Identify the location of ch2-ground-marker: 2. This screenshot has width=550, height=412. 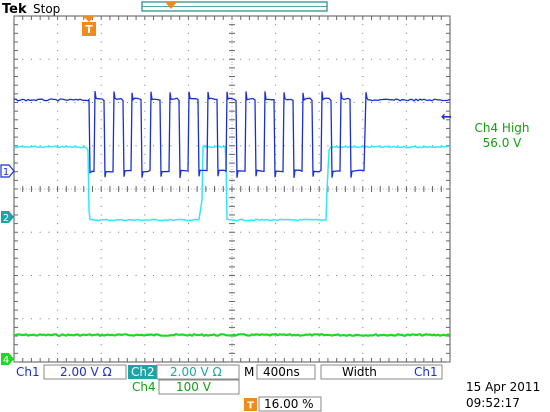
(7, 217).